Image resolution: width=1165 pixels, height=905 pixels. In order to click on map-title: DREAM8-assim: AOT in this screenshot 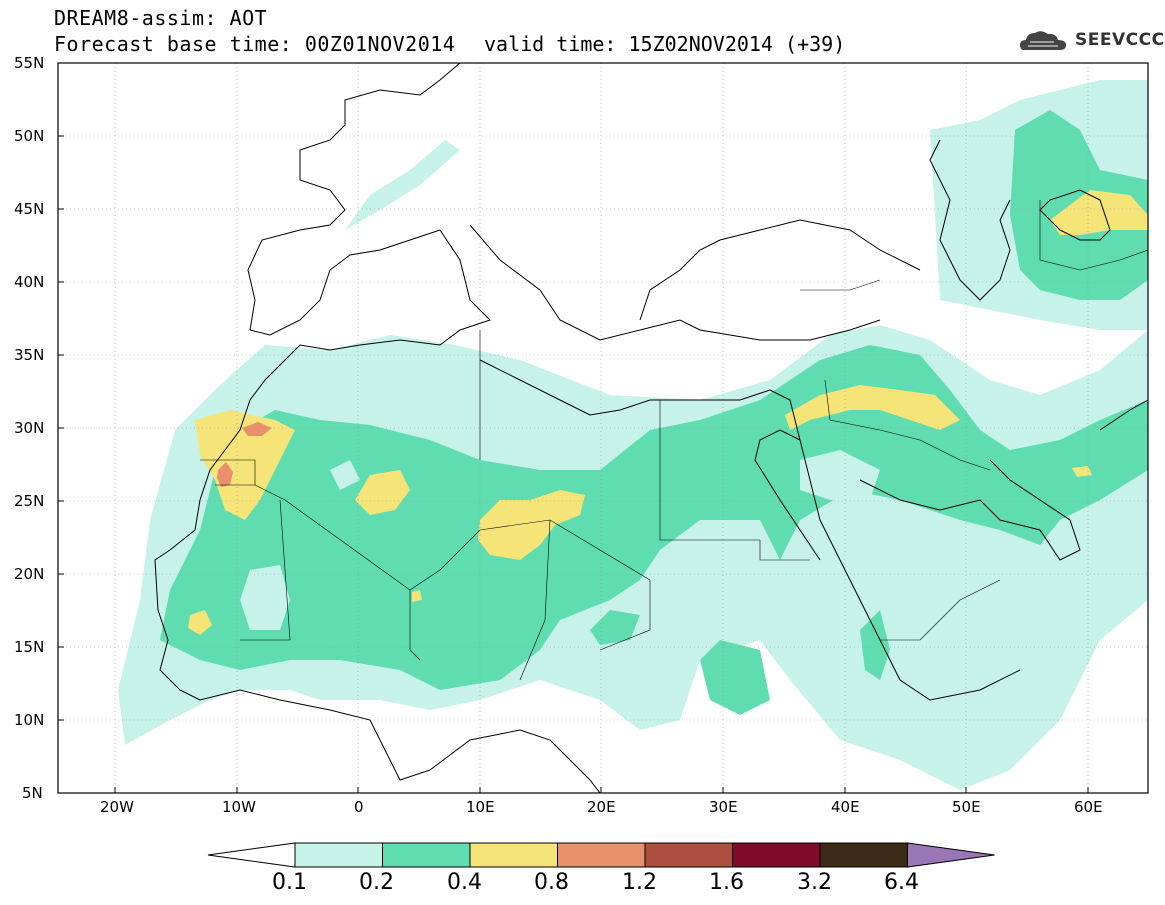, I will do `click(161, 18)`.